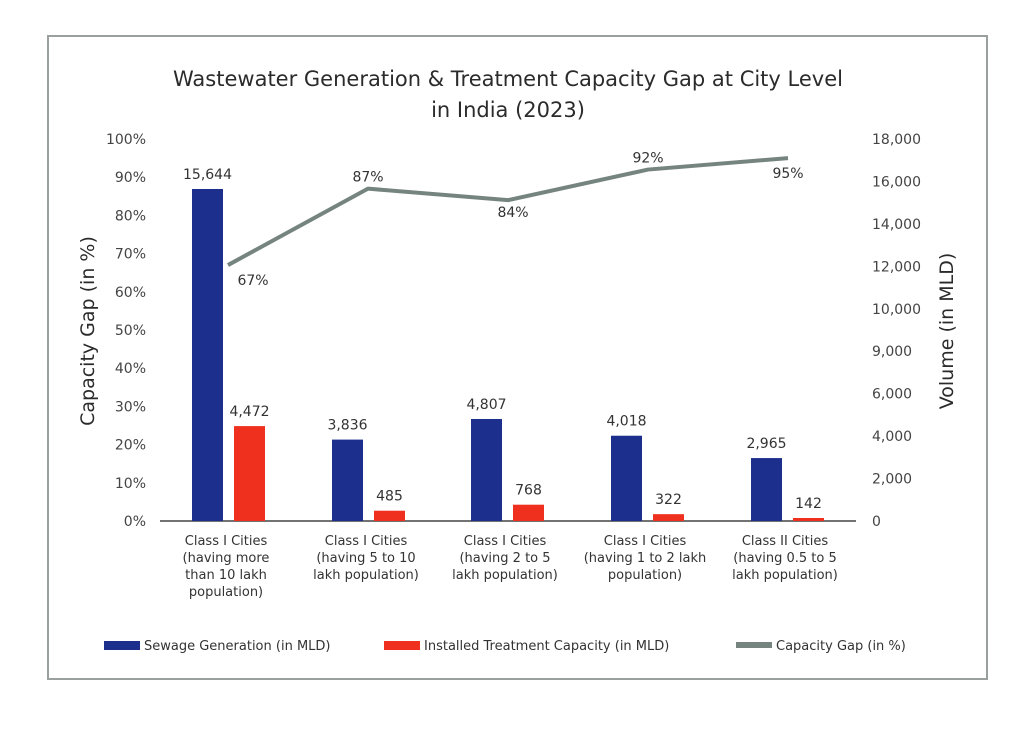 The width and height of the screenshot is (1024, 738). I want to click on category-label: (having more, so click(226, 558).